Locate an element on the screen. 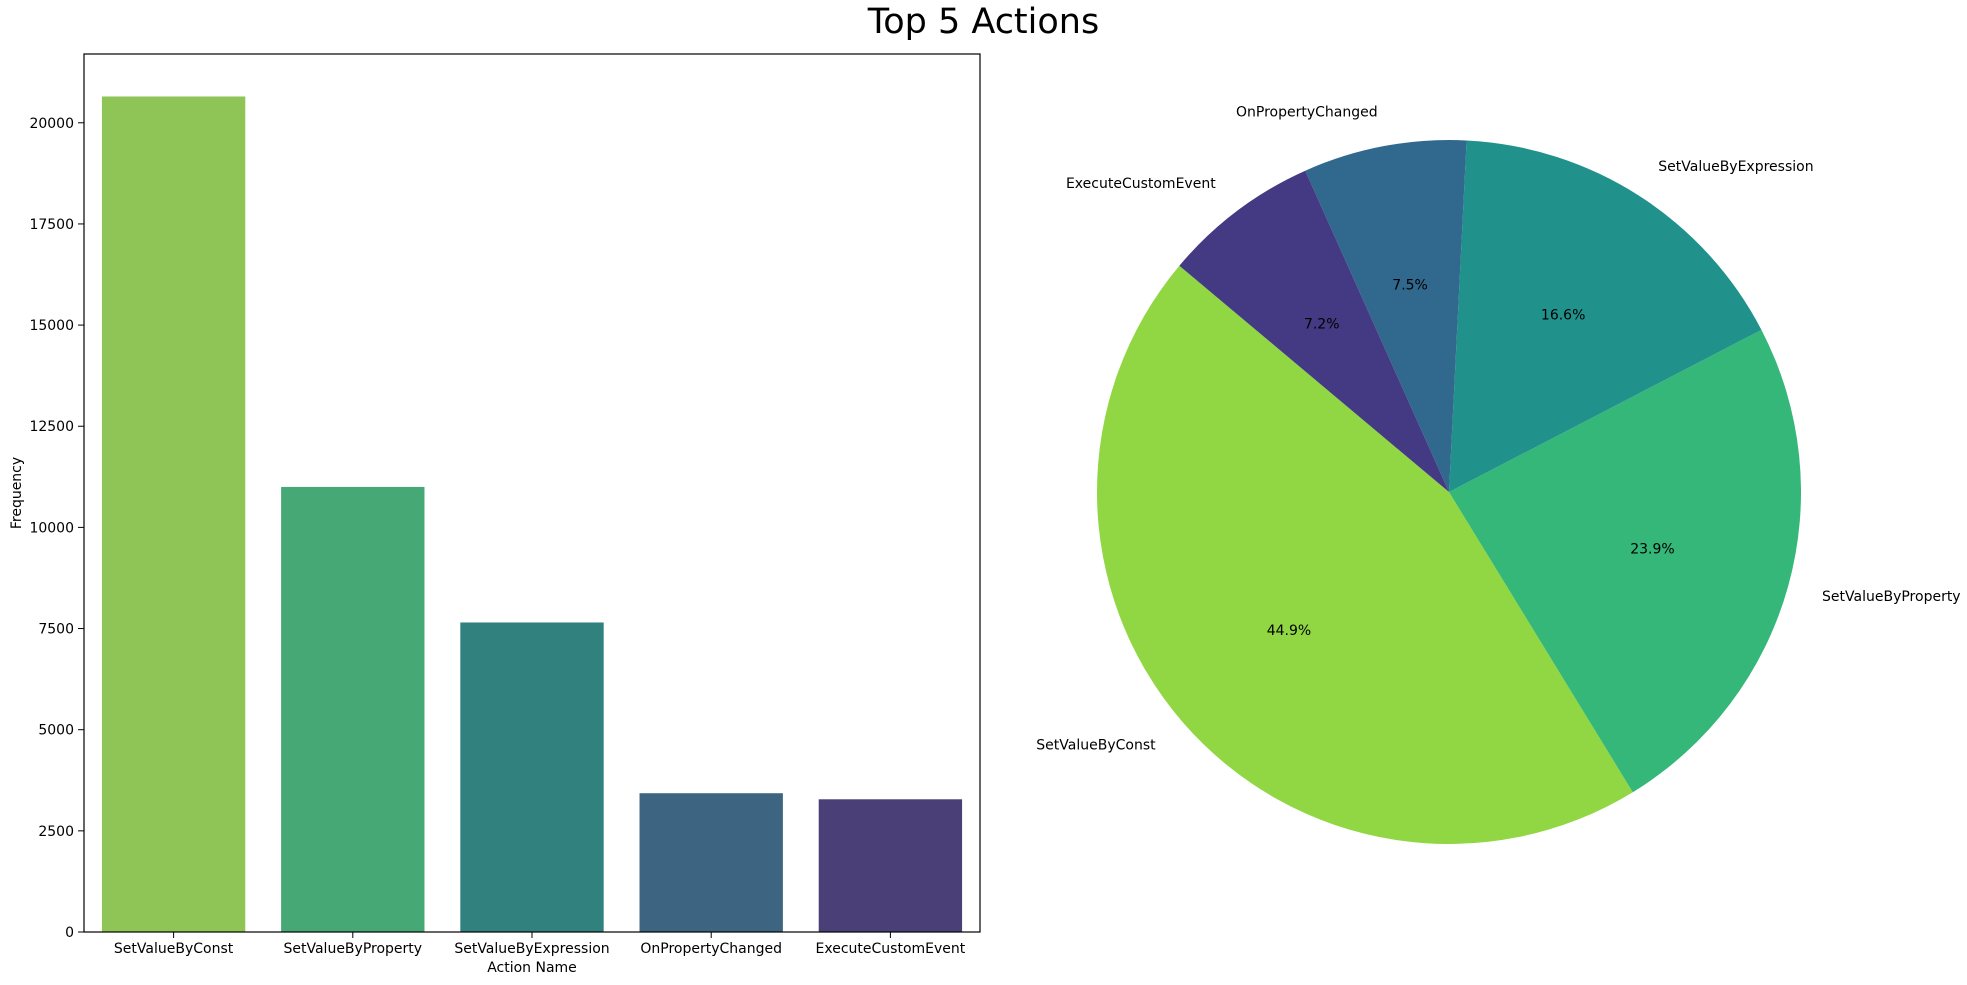  x-tick-label: OnPropertyChanged is located at coordinates (711, 949).